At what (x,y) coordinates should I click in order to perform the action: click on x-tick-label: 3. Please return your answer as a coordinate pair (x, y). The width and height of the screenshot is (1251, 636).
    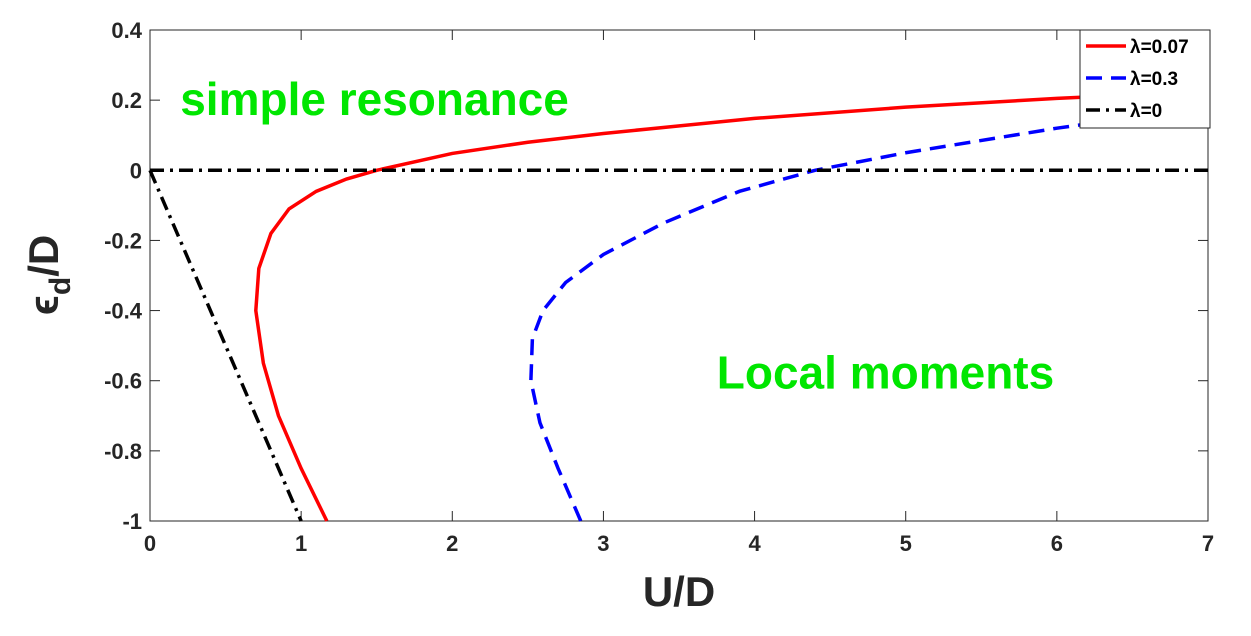
    Looking at the image, I should click on (603, 543).